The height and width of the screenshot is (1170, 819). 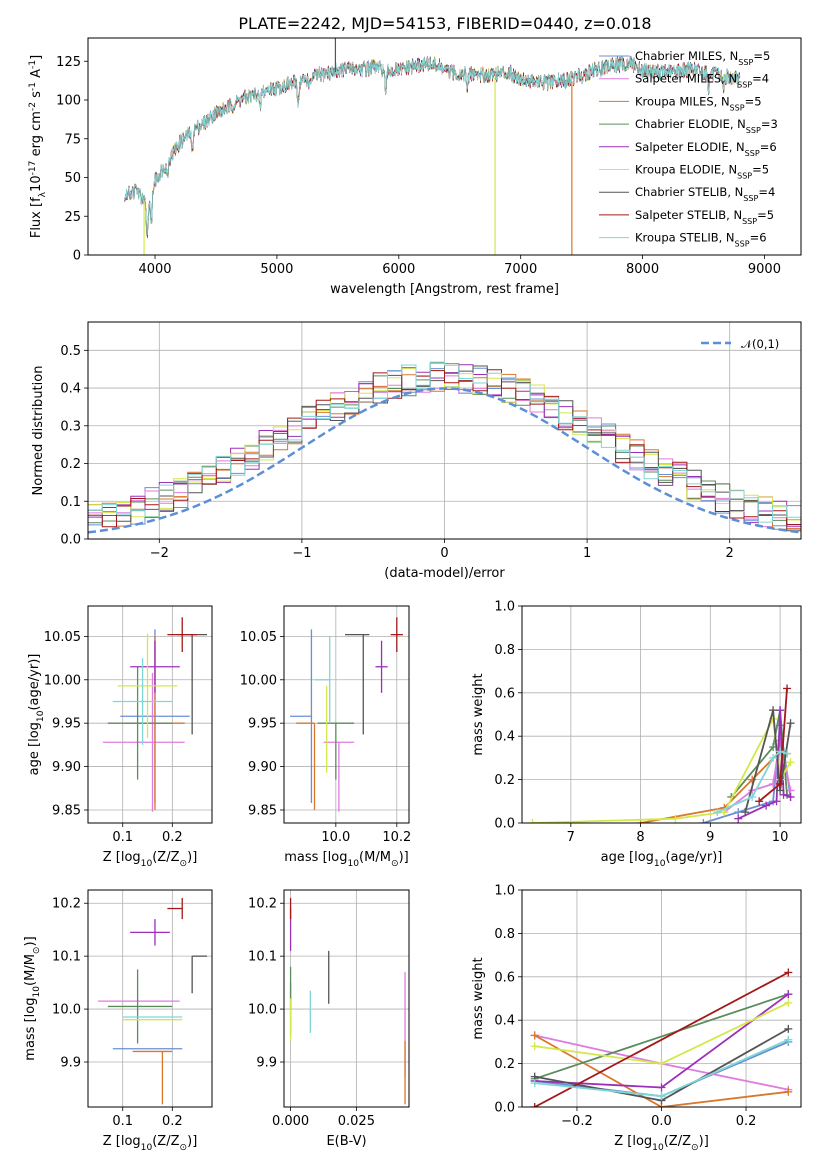 What do you see at coordinates (444, 573) in the screenshot?
I see `x-axis-label: (data-model)/error` at bounding box center [444, 573].